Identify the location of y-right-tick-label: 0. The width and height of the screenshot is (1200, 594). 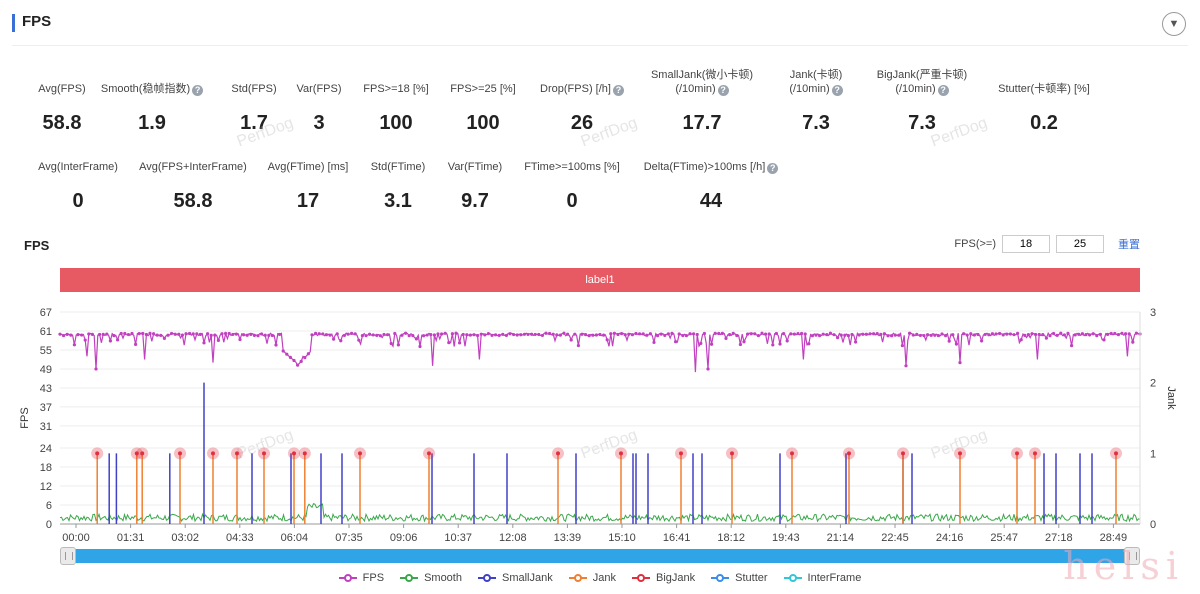
(1153, 525).